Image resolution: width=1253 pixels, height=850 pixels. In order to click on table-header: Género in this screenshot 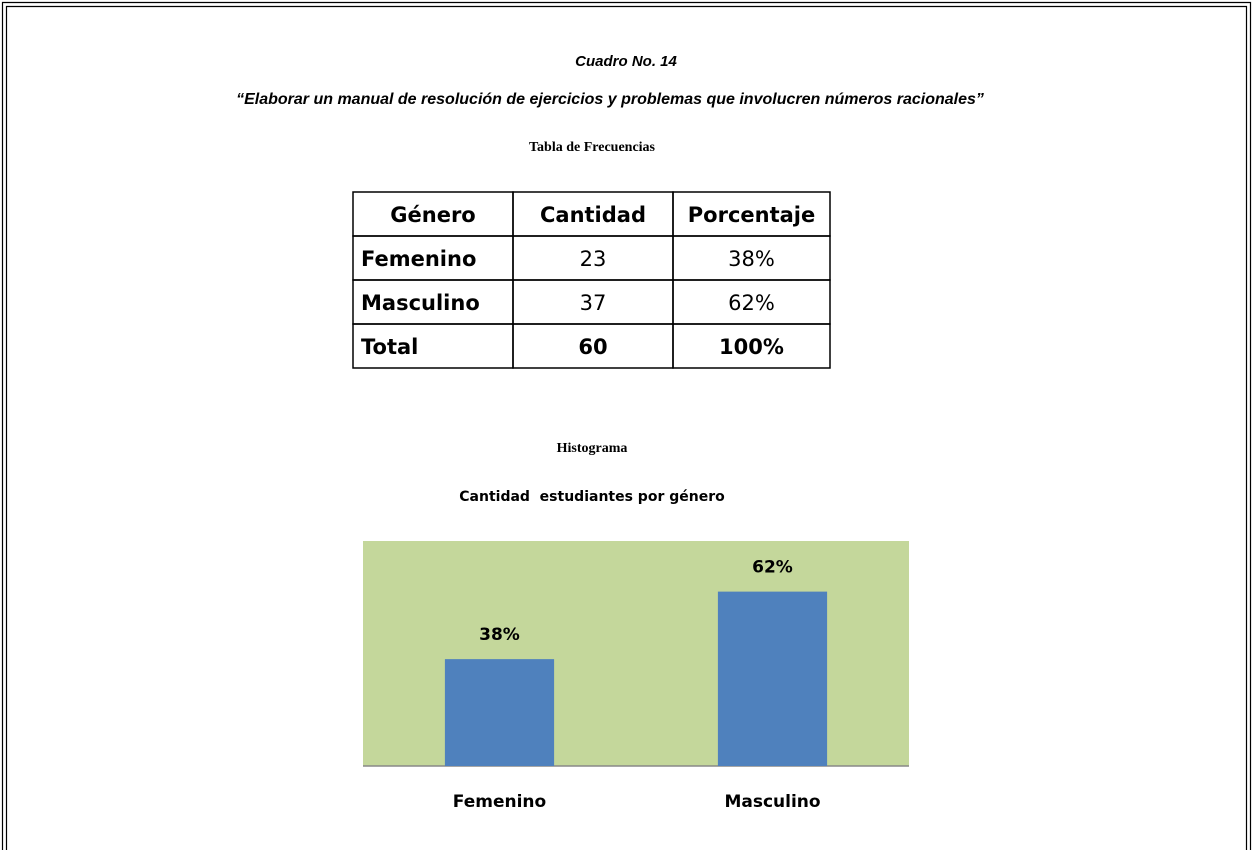, I will do `click(432, 215)`.